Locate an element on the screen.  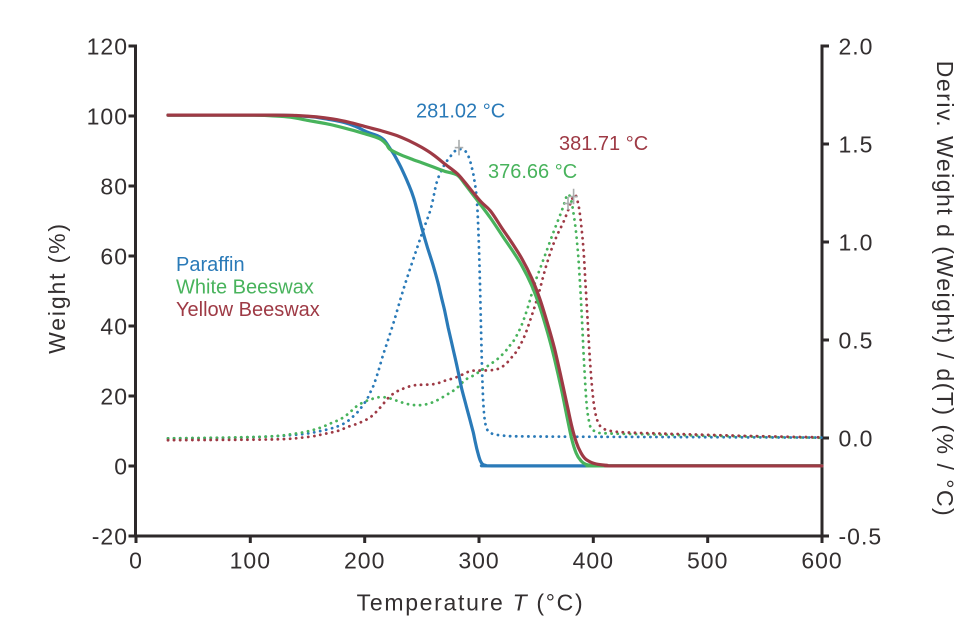
svg-text: White Beeswax is located at coordinates (245, 288).